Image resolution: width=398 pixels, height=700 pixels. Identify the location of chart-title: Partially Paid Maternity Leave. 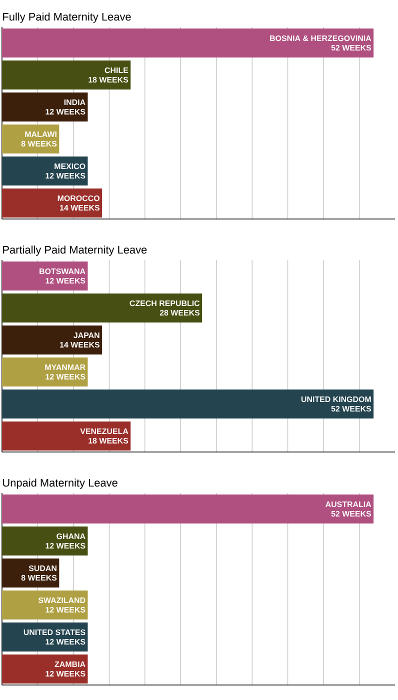
(75, 251).